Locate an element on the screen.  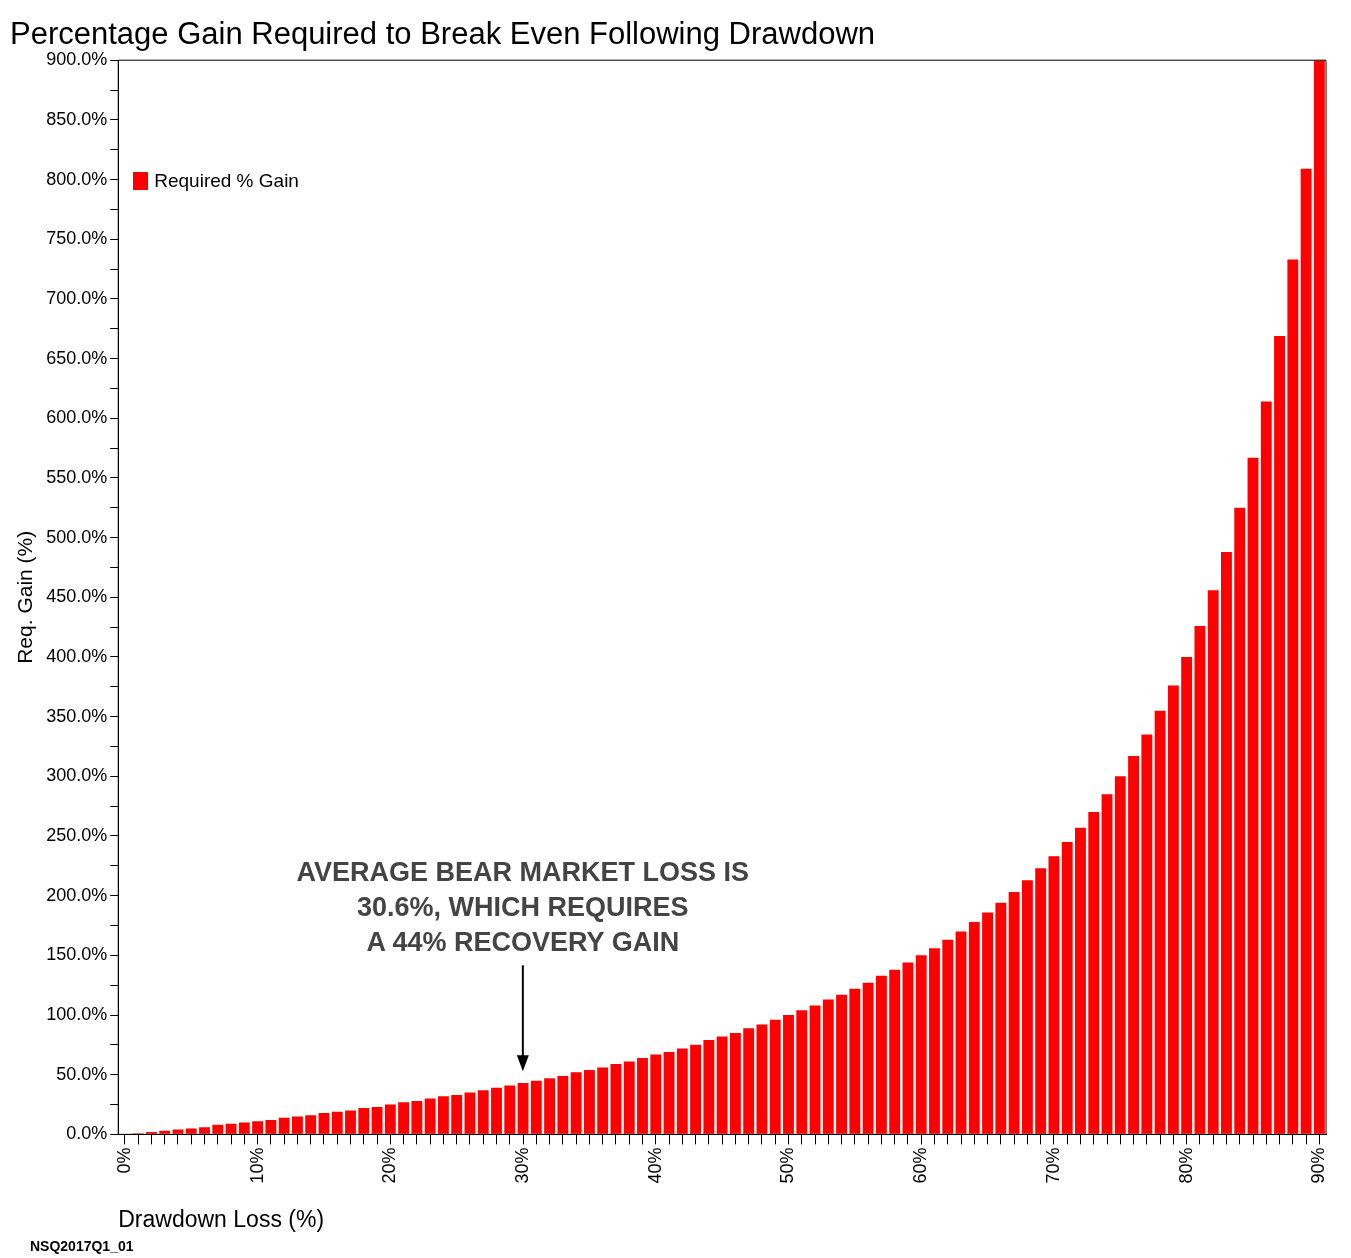
y-tick-label: 550.0% is located at coordinates (77, 476).